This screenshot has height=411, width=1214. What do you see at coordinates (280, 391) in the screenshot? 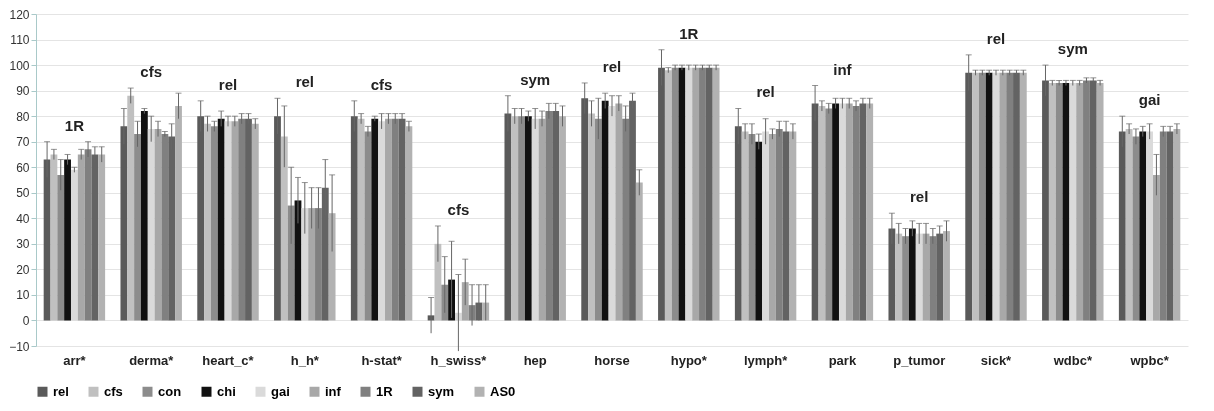
I see `legend-label: gai` at bounding box center [280, 391].